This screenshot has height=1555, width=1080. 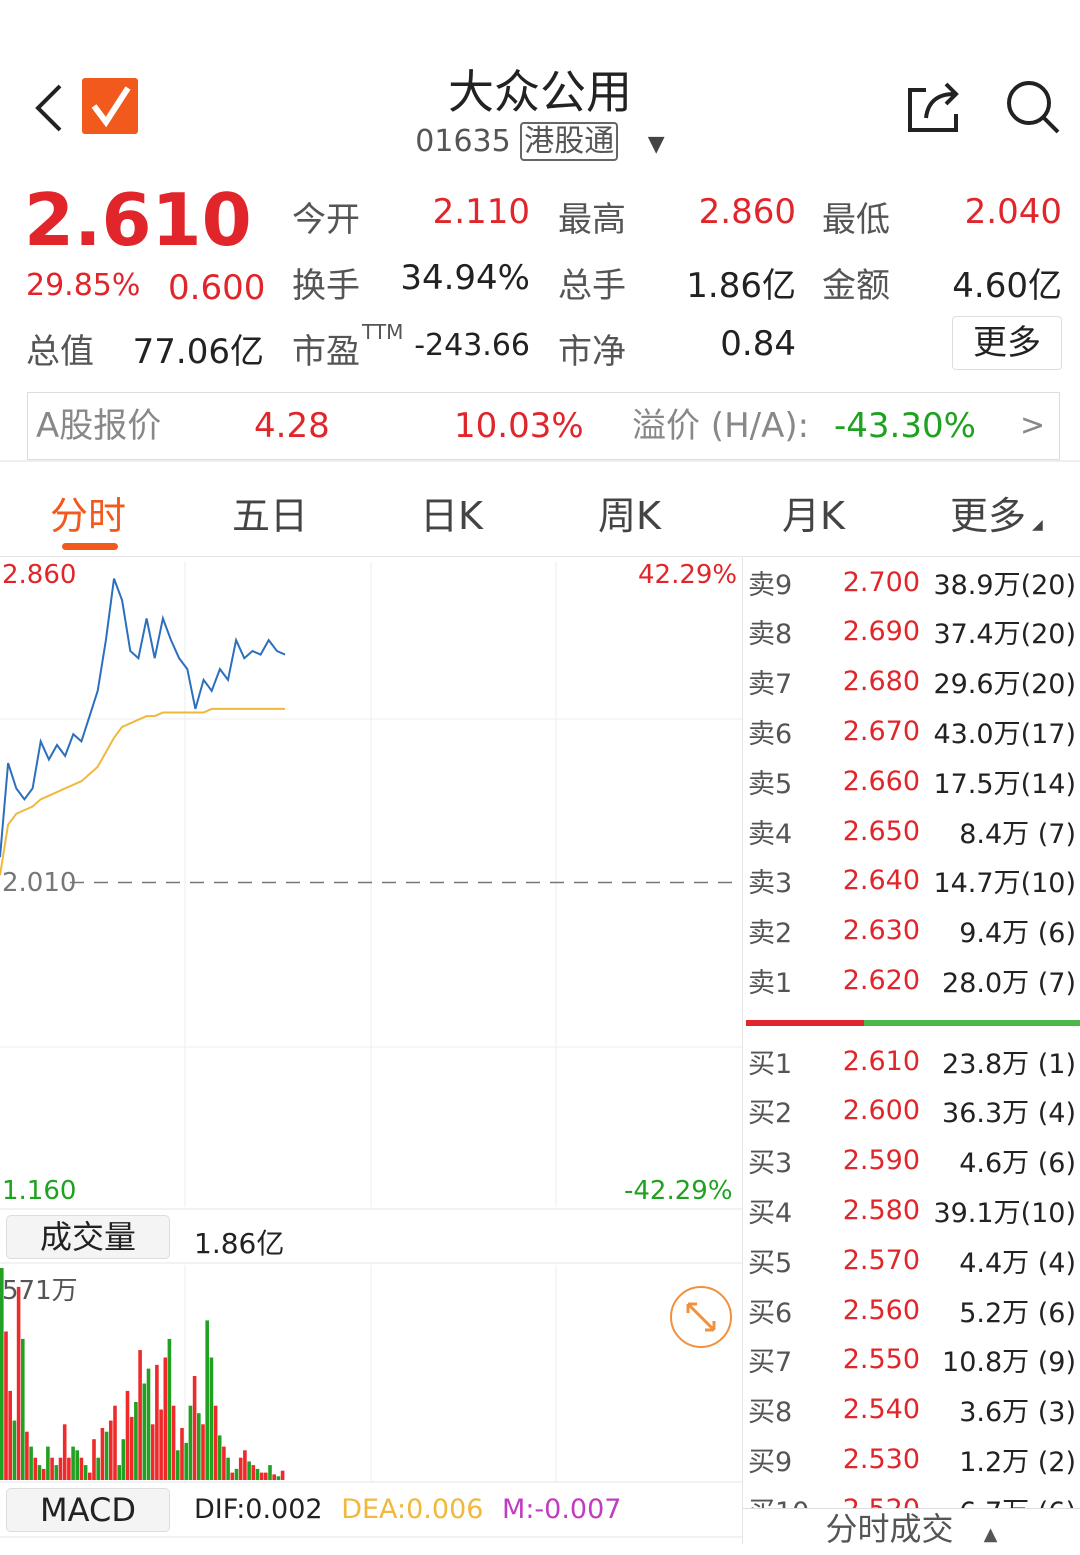 I want to click on orderbook-row: 卖4 2.650 8.4万 (7), so click(x=914, y=831).